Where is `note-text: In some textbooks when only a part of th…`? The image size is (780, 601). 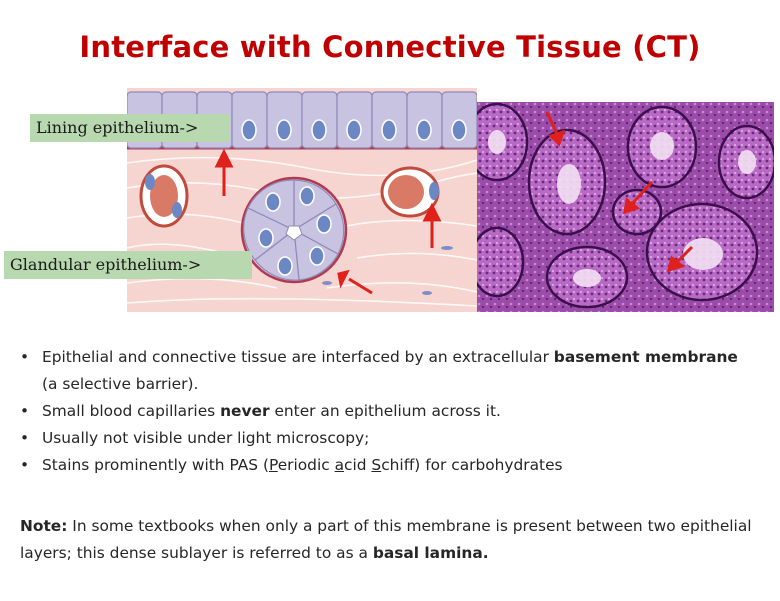 note-text: In some textbooks when only a part of th… is located at coordinates (386, 539).